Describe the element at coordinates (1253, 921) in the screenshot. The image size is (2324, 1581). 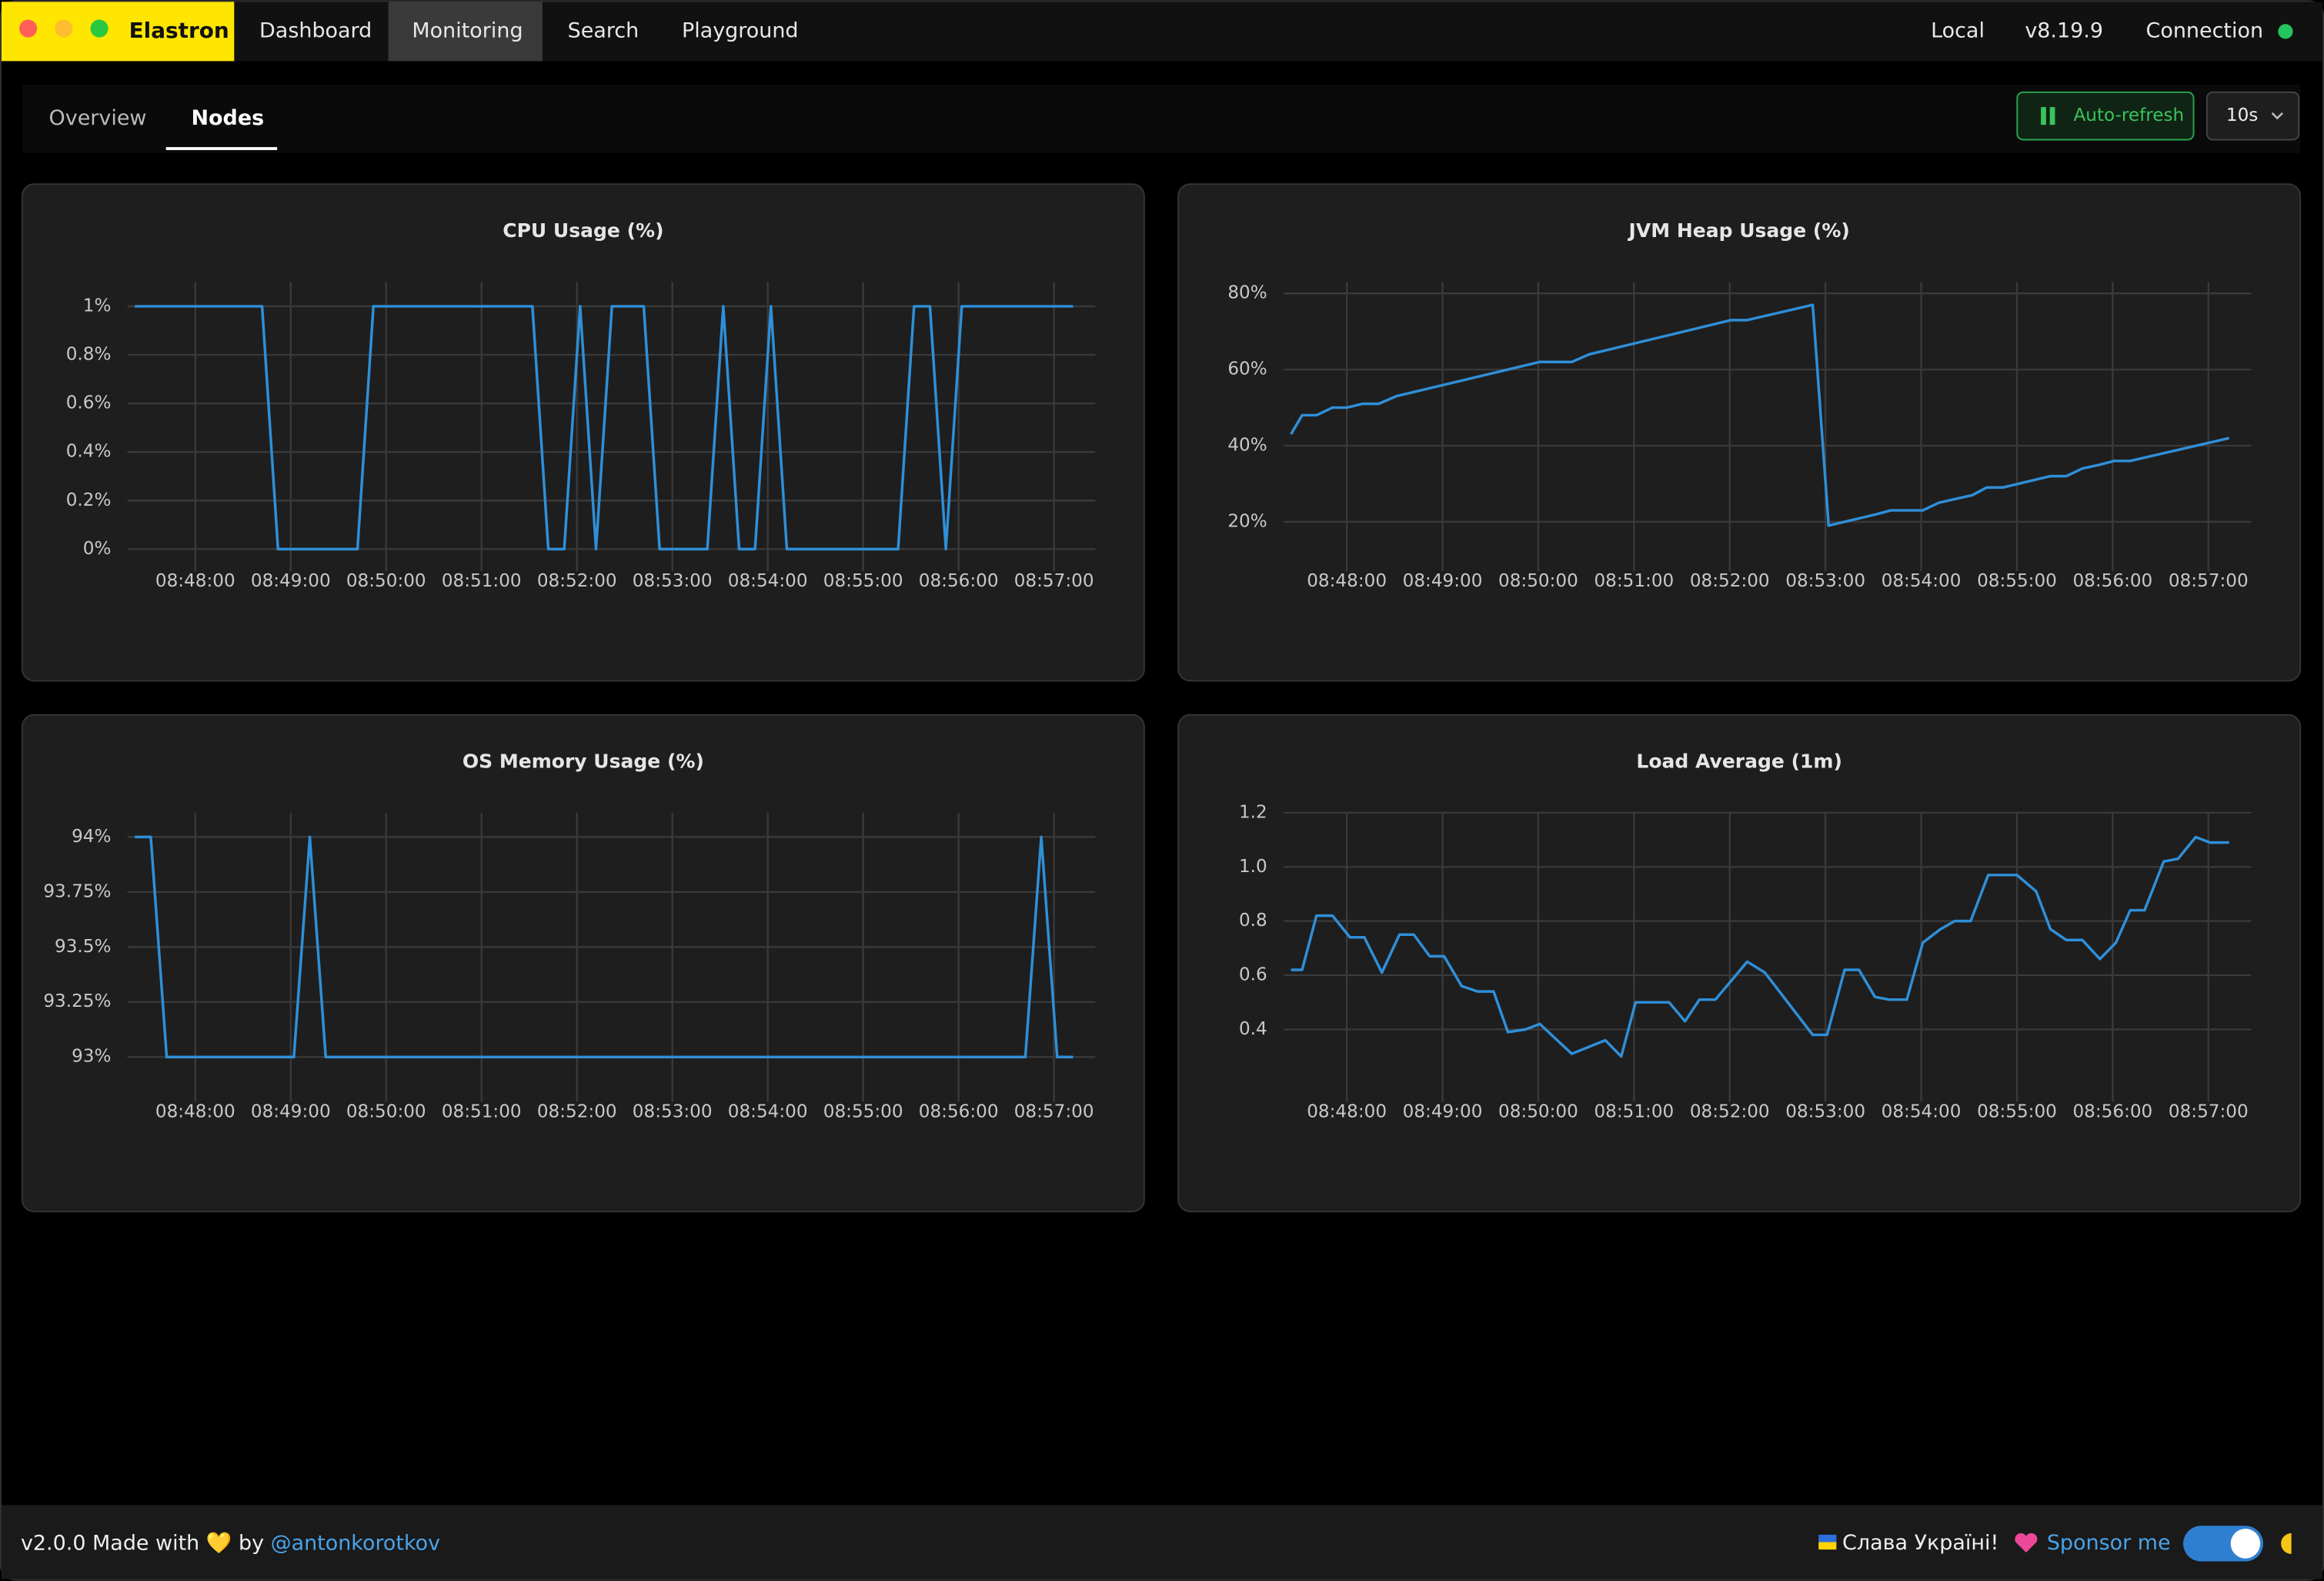
I see `y-tick-label: 0.8` at that location.